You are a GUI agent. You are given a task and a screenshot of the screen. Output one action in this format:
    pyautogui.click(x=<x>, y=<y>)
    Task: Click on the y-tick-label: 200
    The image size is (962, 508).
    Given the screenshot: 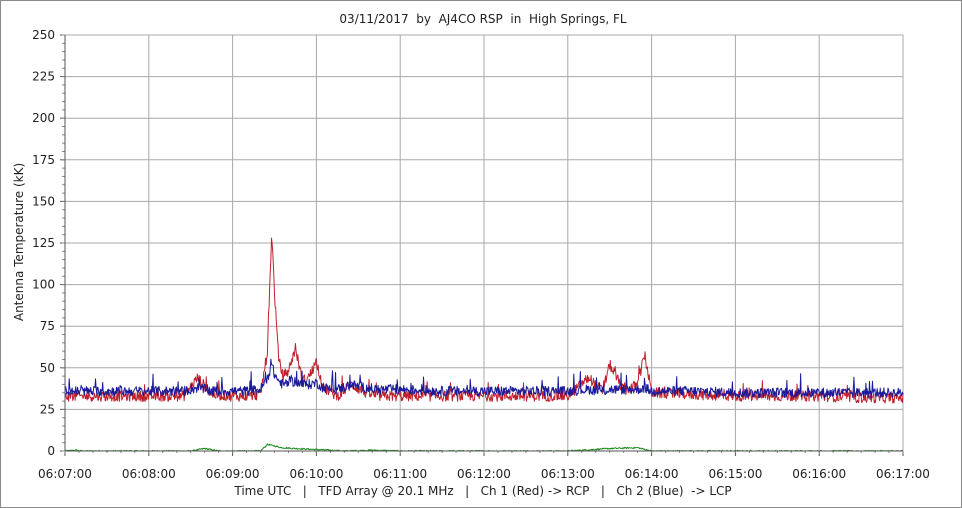 What is the action you would take?
    pyautogui.click(x=43, y=118)
    